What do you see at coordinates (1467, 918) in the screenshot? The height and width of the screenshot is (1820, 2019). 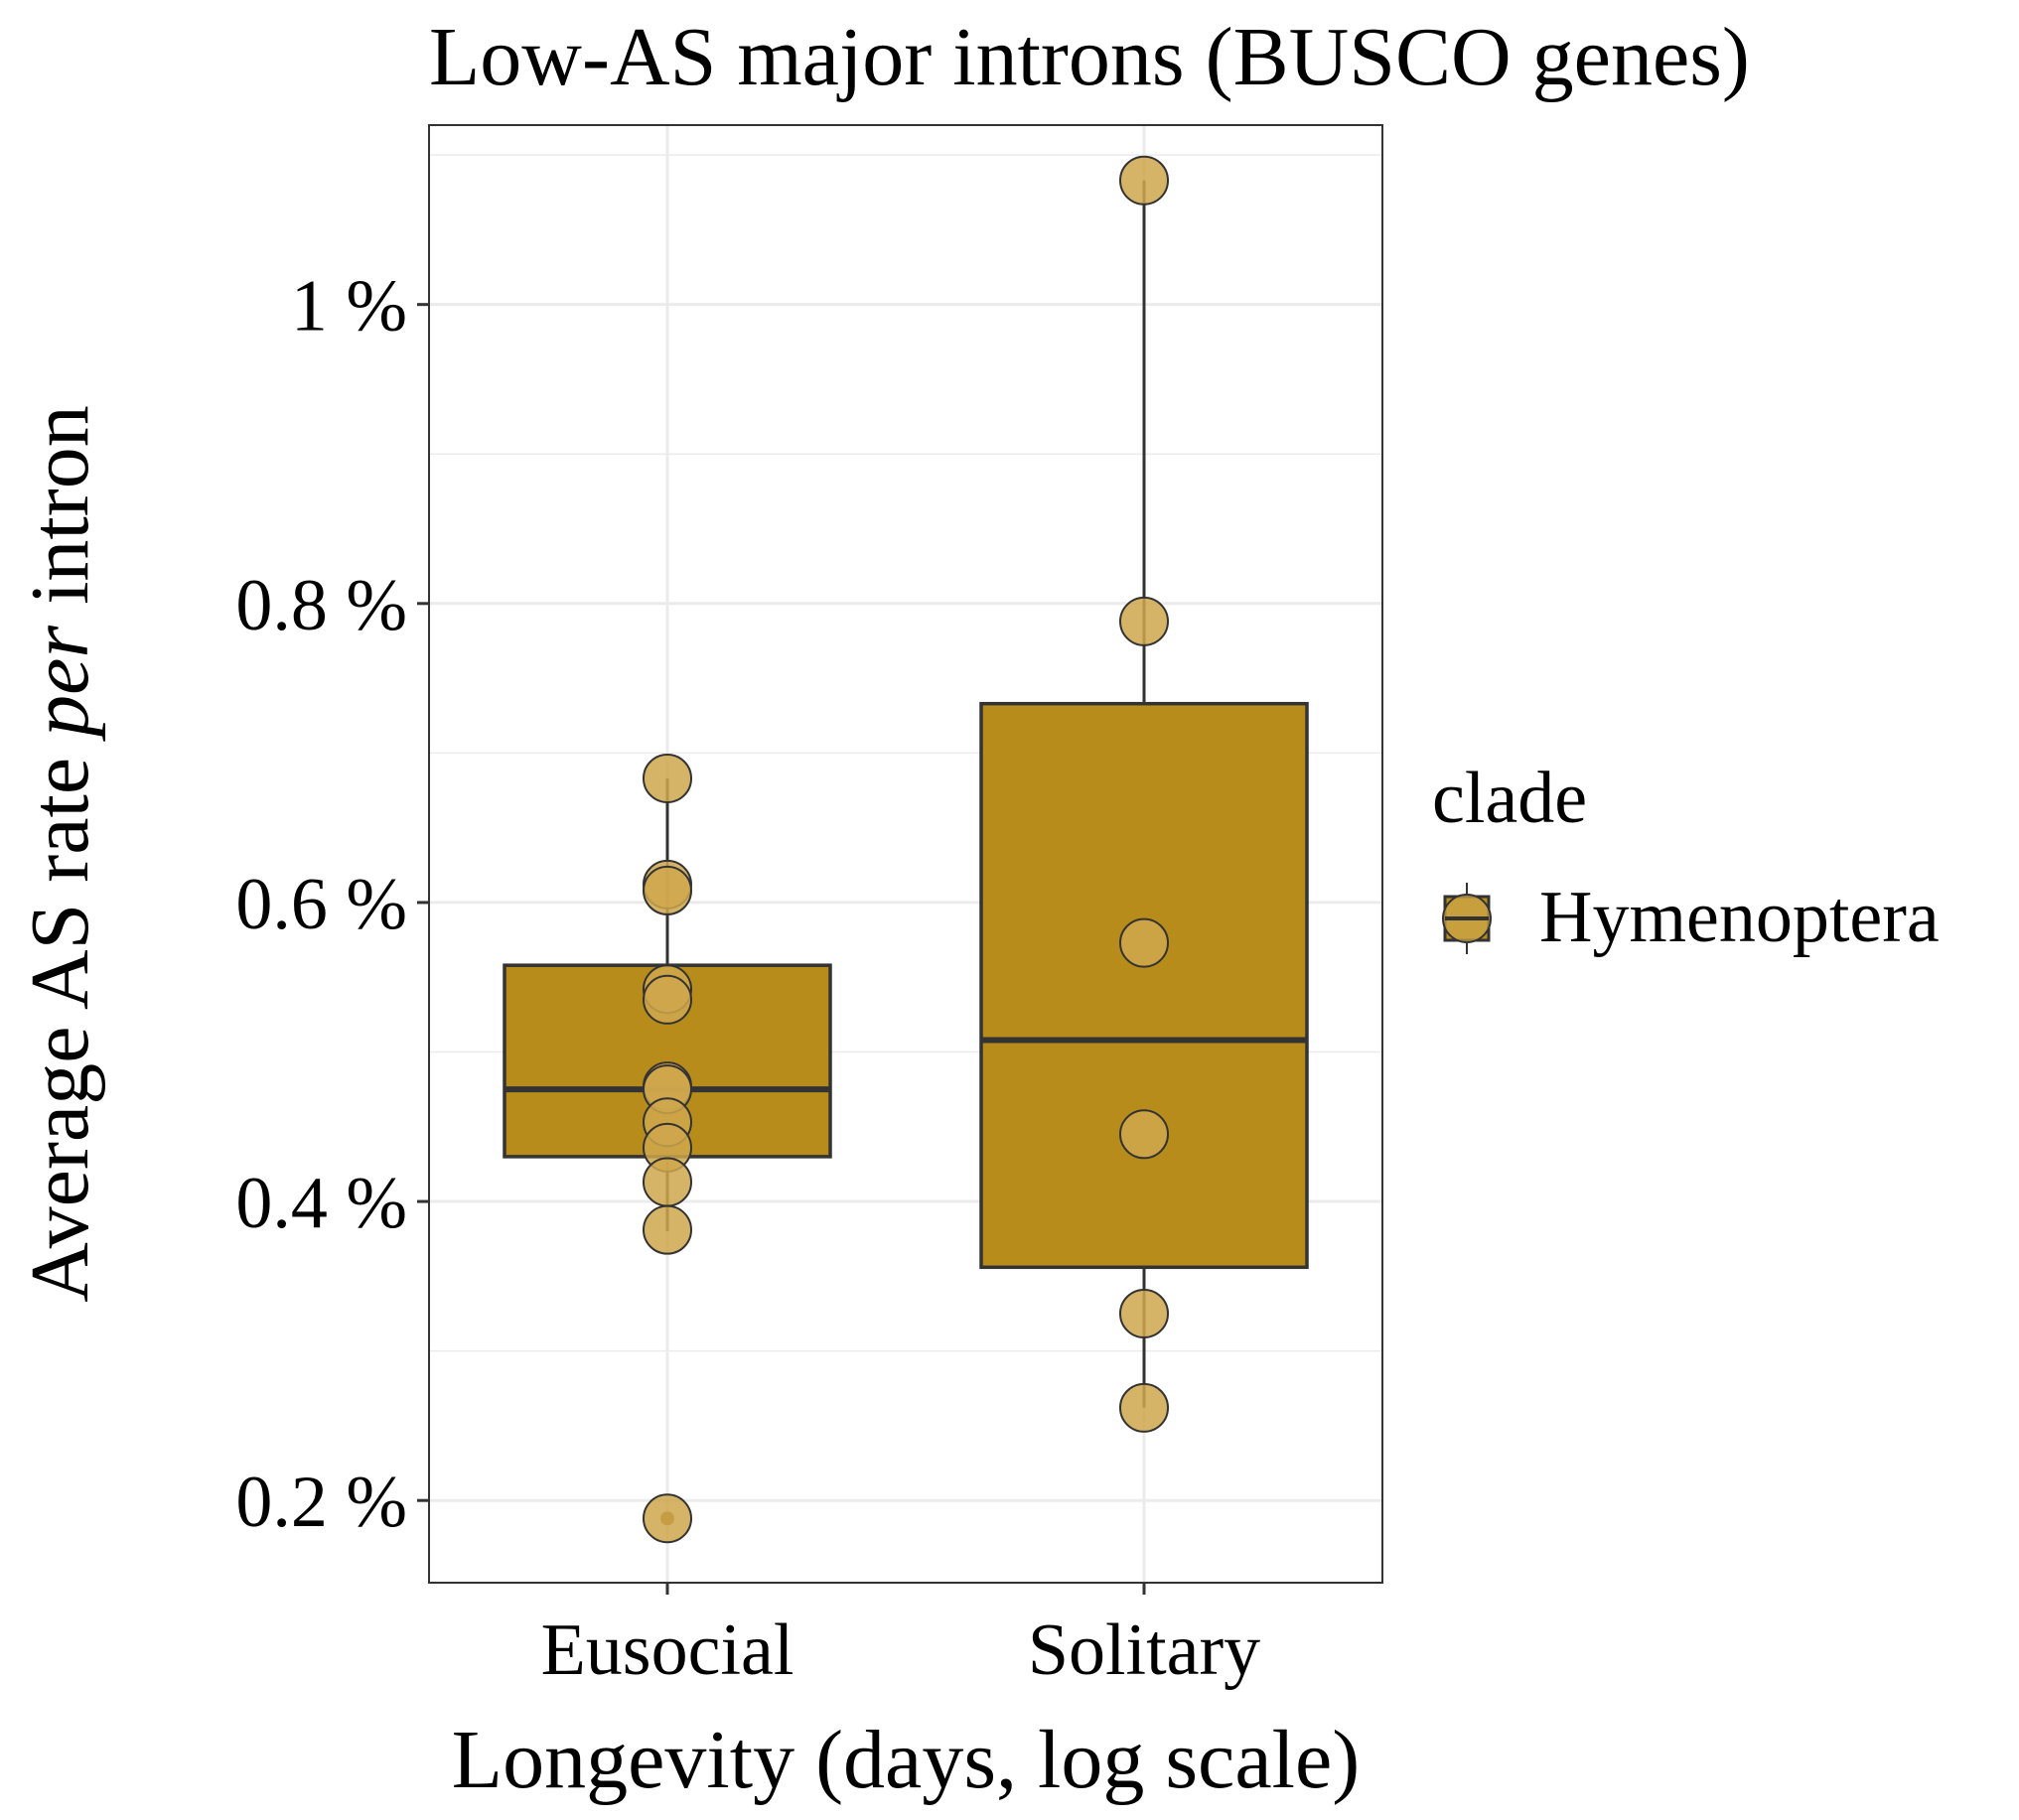 I see `legend-key` at bounding box center [1467, 918].